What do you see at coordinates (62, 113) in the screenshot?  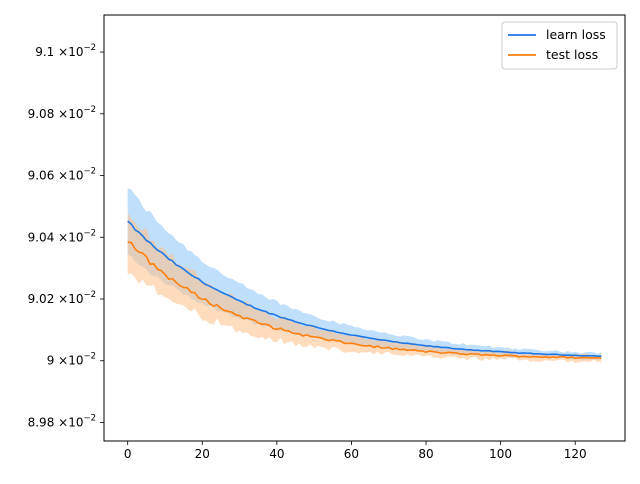 I see `y-tick-label: 9.08 ×10⁻²` at bounding box center [62, 113].